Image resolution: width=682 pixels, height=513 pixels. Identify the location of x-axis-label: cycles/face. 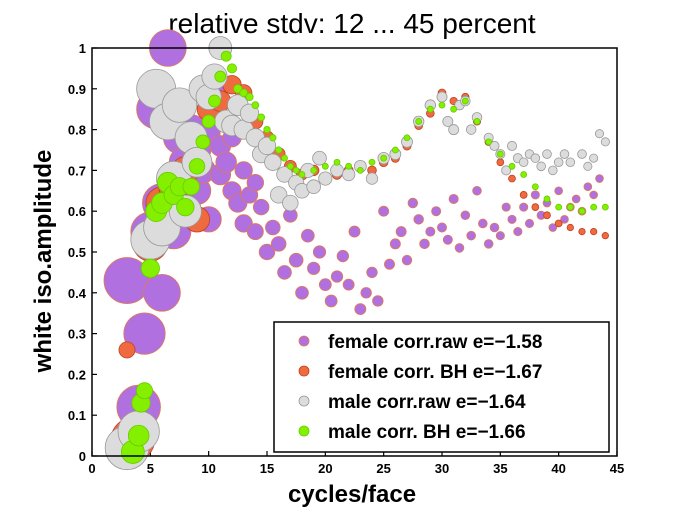
(352, 494).